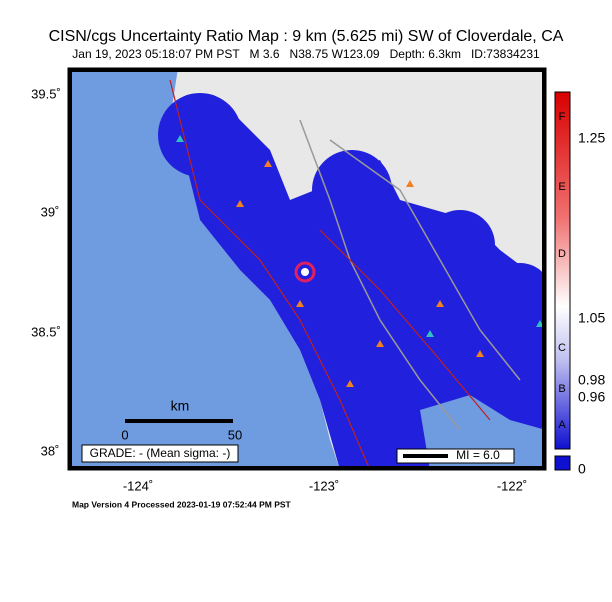  What do you see at coordinates (591, 318) in the screenshot?
I see `cb-tick: 1.05` at bounding box center [591, 318].